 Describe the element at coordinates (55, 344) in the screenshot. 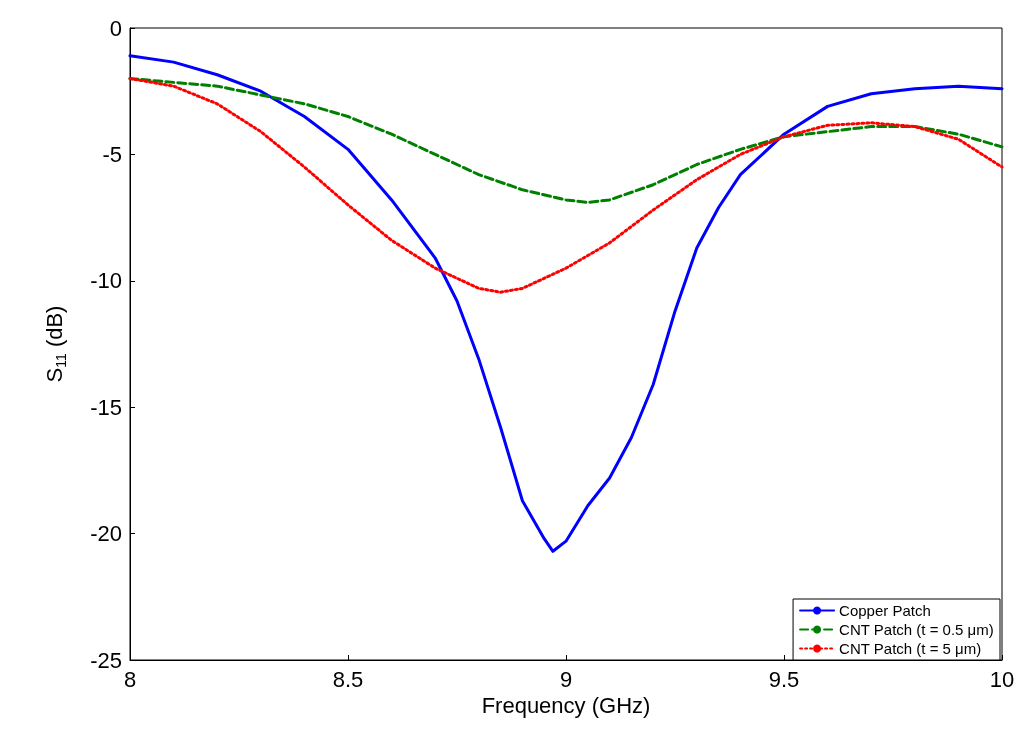

I see `y-axis-title: S11 (dB)` at that location.